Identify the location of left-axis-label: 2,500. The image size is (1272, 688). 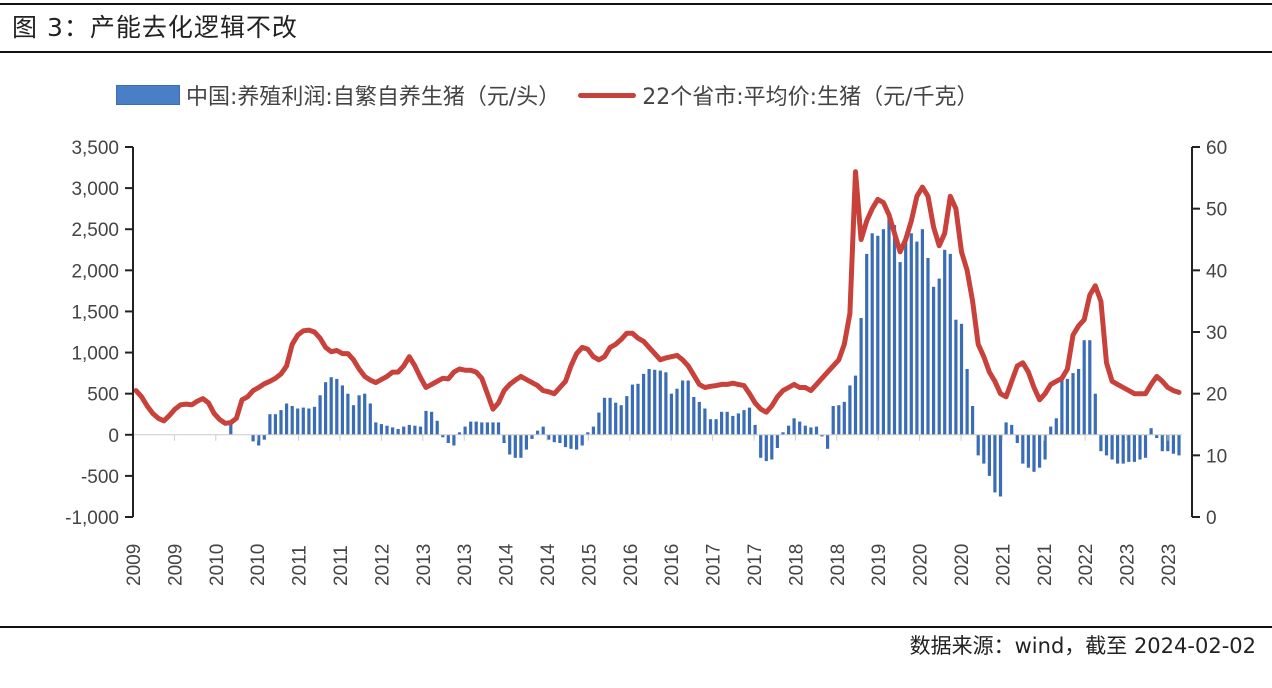
(95, 230).